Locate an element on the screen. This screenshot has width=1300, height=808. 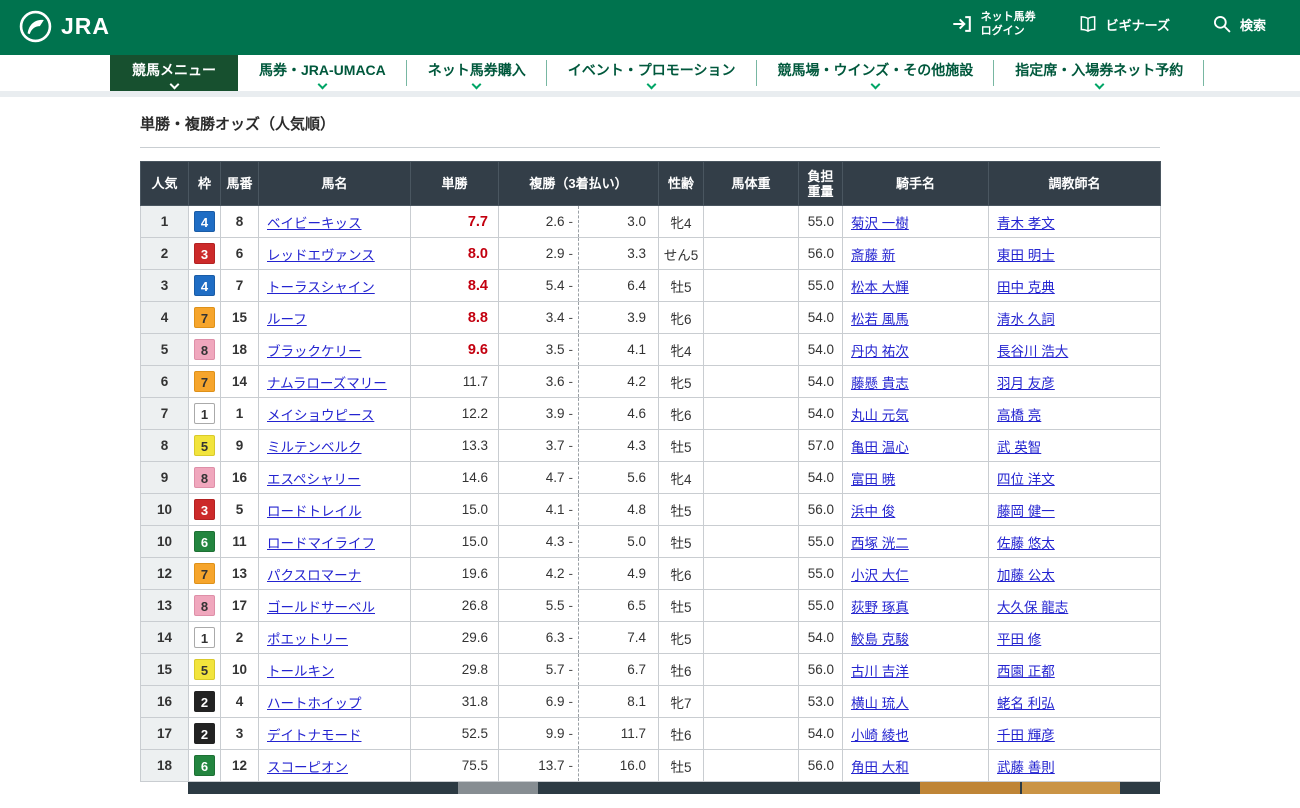
jockey-link: 富田 暁 is located at coordinates (873, 479).